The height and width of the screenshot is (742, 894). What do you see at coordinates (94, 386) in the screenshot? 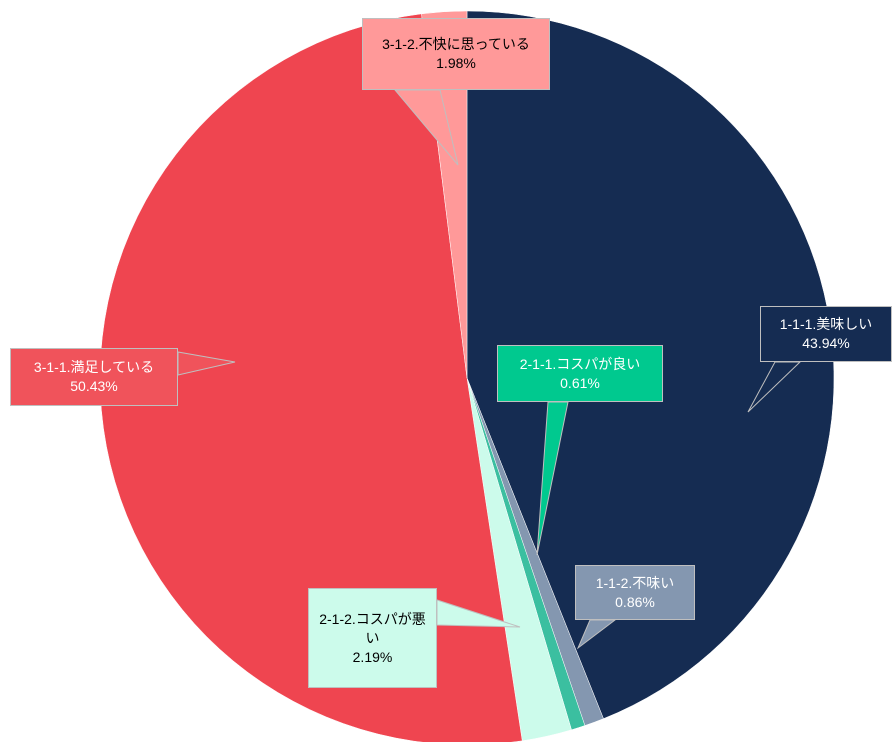
I see `label-value: 50.43%` at bounding box center [94, 386].